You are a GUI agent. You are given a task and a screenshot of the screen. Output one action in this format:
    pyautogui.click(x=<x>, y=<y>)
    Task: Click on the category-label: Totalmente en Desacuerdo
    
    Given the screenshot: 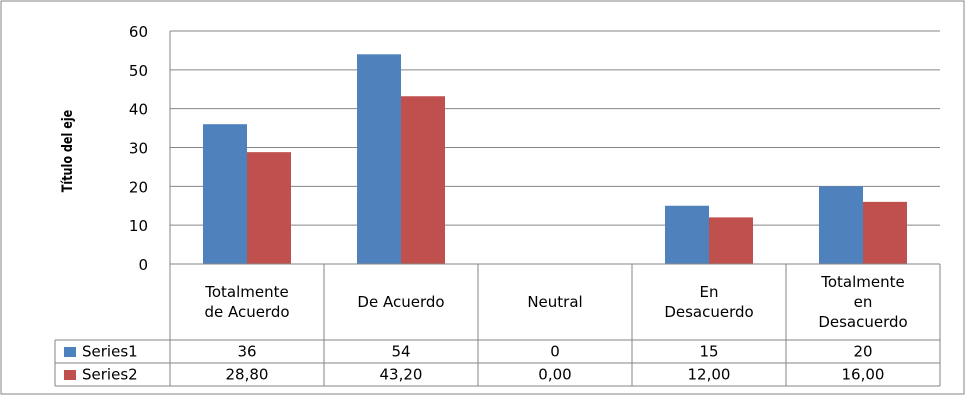 What is the action you would take?
    pyautogui.click(x=862, y=302)
    